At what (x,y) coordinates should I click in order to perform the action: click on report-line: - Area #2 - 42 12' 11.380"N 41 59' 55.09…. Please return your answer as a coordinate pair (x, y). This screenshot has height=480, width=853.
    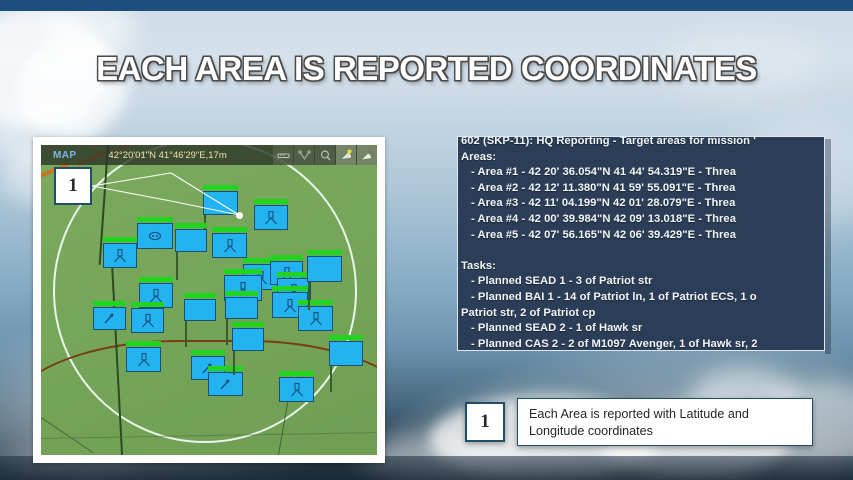
    Looking at the image, I should click on (603, 187).